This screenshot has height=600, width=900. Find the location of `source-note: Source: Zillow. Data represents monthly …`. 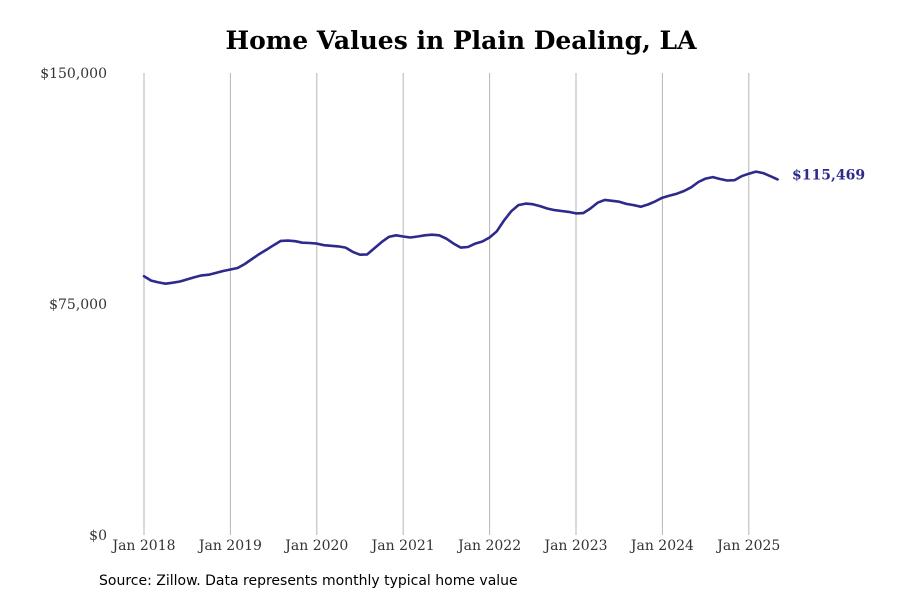

source-note: Source: Zillow. Data represents monthly … is located at coordinates (308, 581).